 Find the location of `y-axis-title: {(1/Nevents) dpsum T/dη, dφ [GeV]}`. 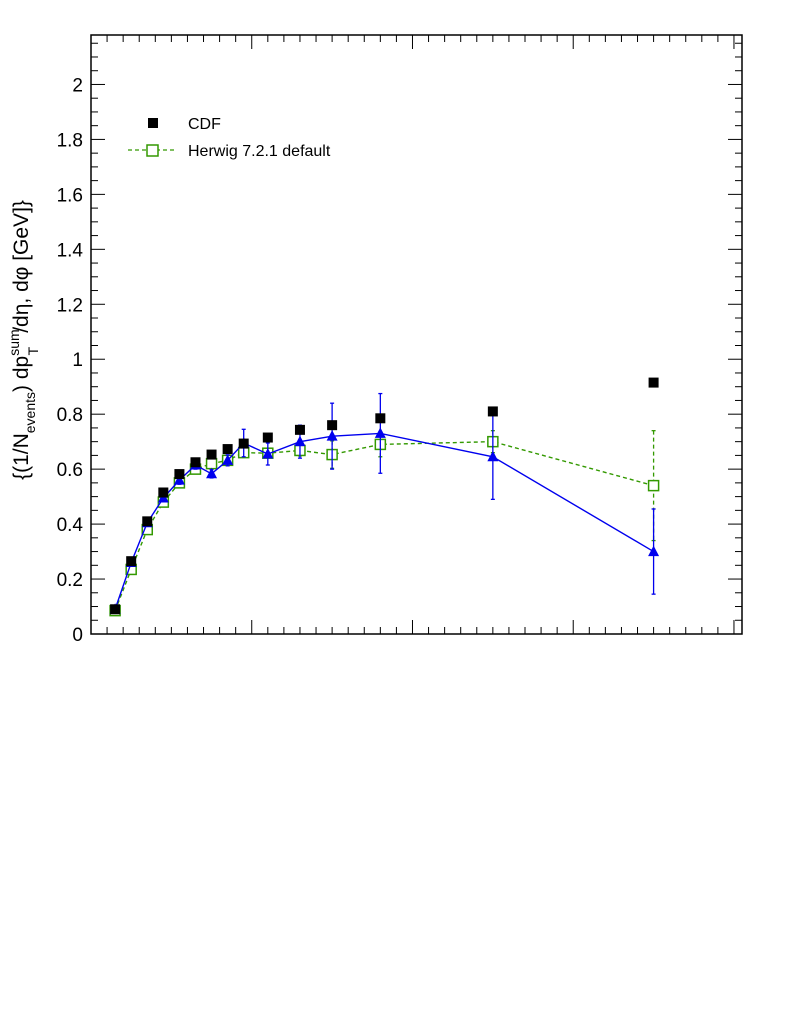

y-axis-title: {(1/Nevents) dpsum T/dη, dφ [GeV]} is located at coordinates (23, 340).